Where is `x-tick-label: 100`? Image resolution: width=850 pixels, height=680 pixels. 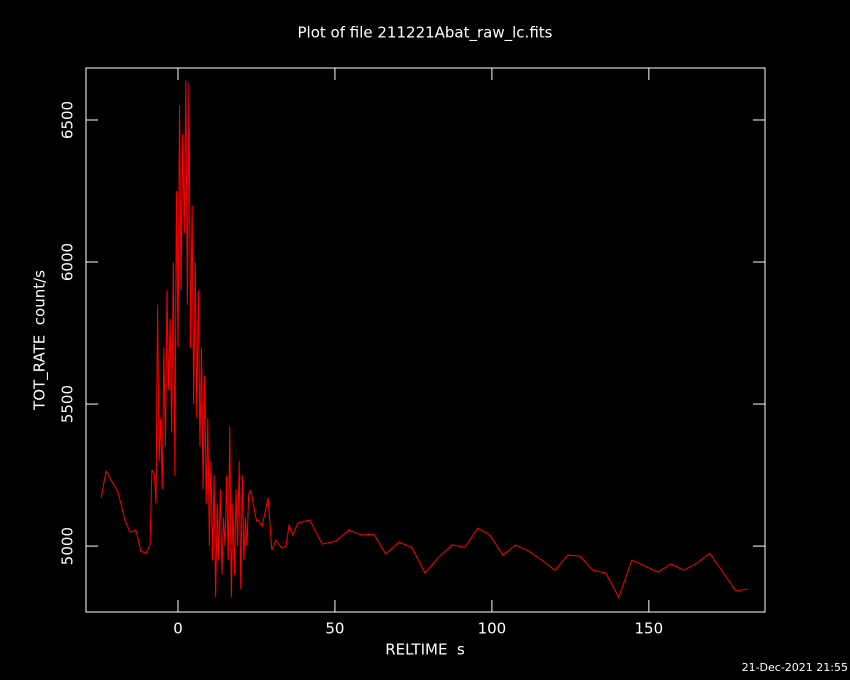
x-tick-label: 100 is located at coordinates (492, 629).